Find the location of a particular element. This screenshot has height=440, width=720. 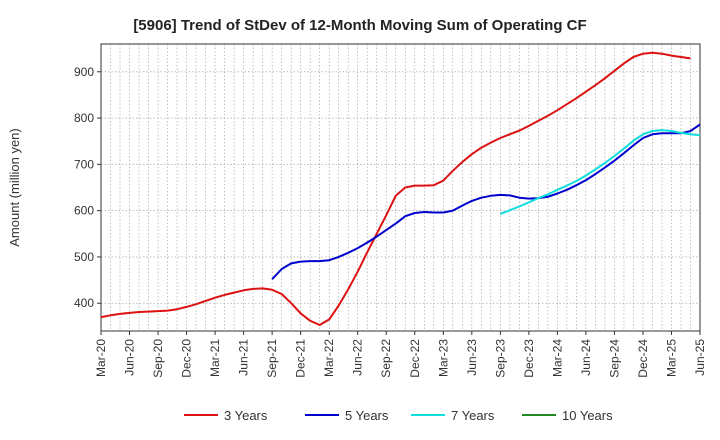

x-tick-label: Sep-23 is located at coordinates (500, 358).